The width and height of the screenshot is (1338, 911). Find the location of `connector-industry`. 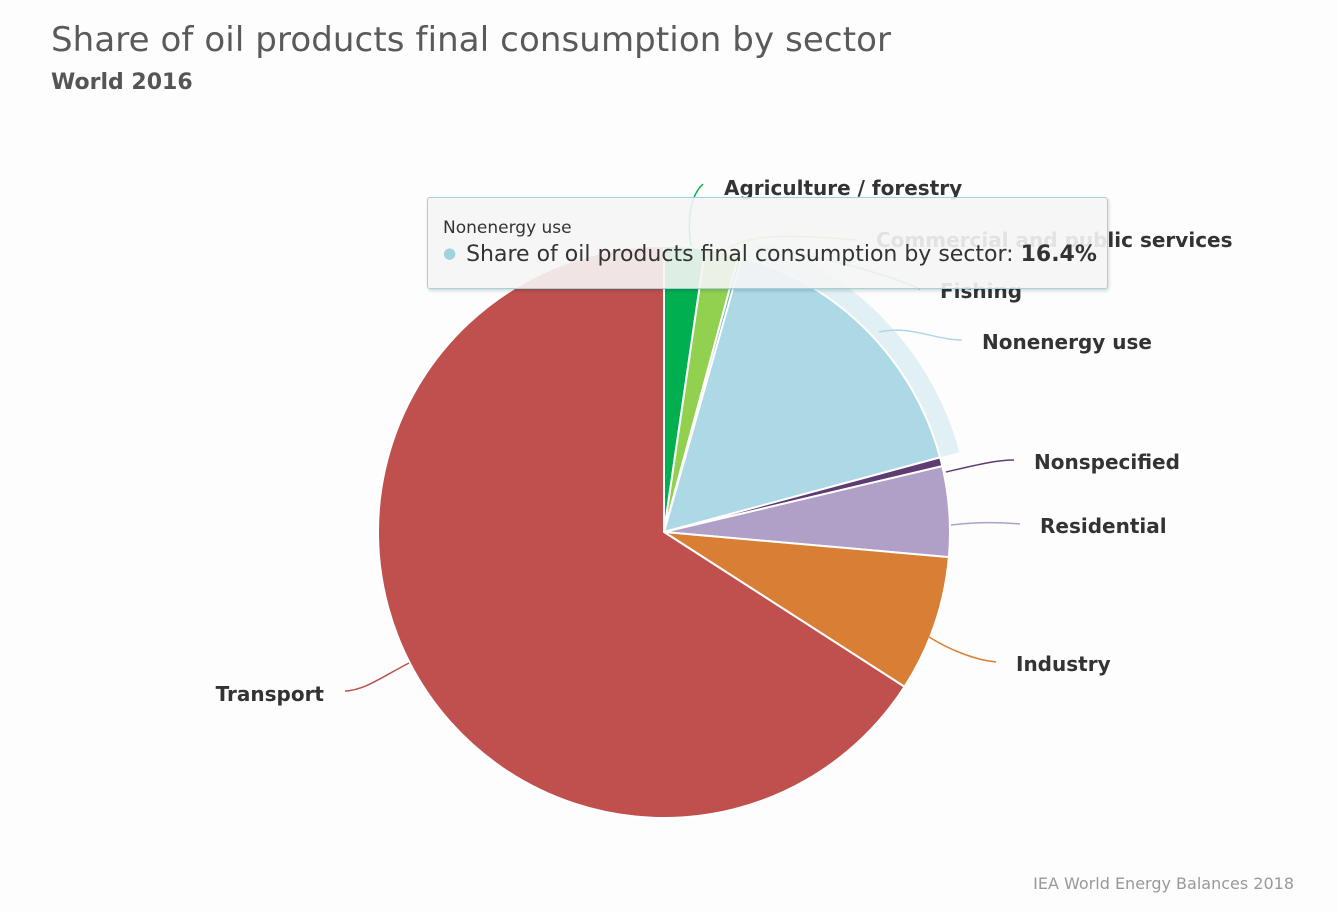

connector-industry is located at coordinates (962, 649).